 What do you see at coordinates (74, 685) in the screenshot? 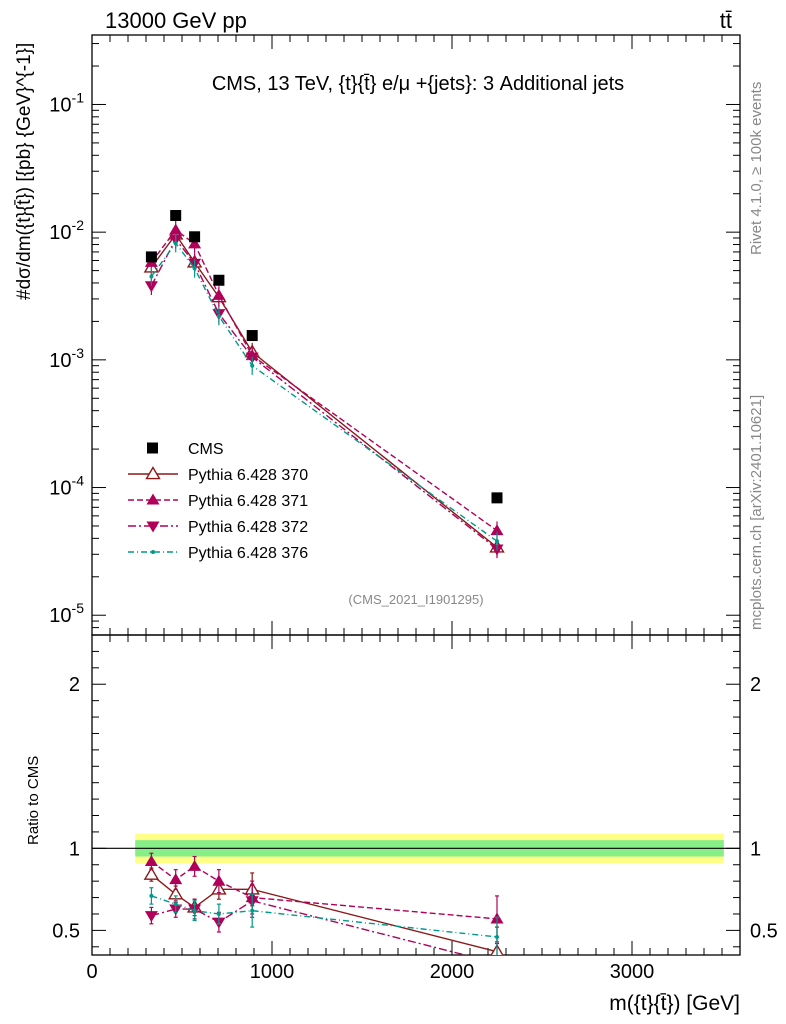
I see `ratio-y-tick-label: 2` at bounding box center [74, 685].